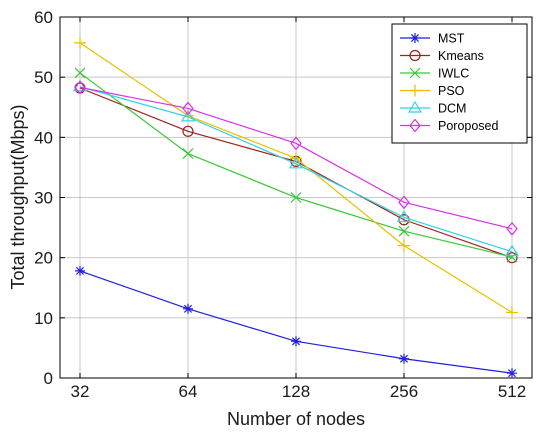 This screenshot has height=436, width=550. Describe the element at coordinates (188, 391) in the screenshot. I see `x-tick-label: 64` at that location.